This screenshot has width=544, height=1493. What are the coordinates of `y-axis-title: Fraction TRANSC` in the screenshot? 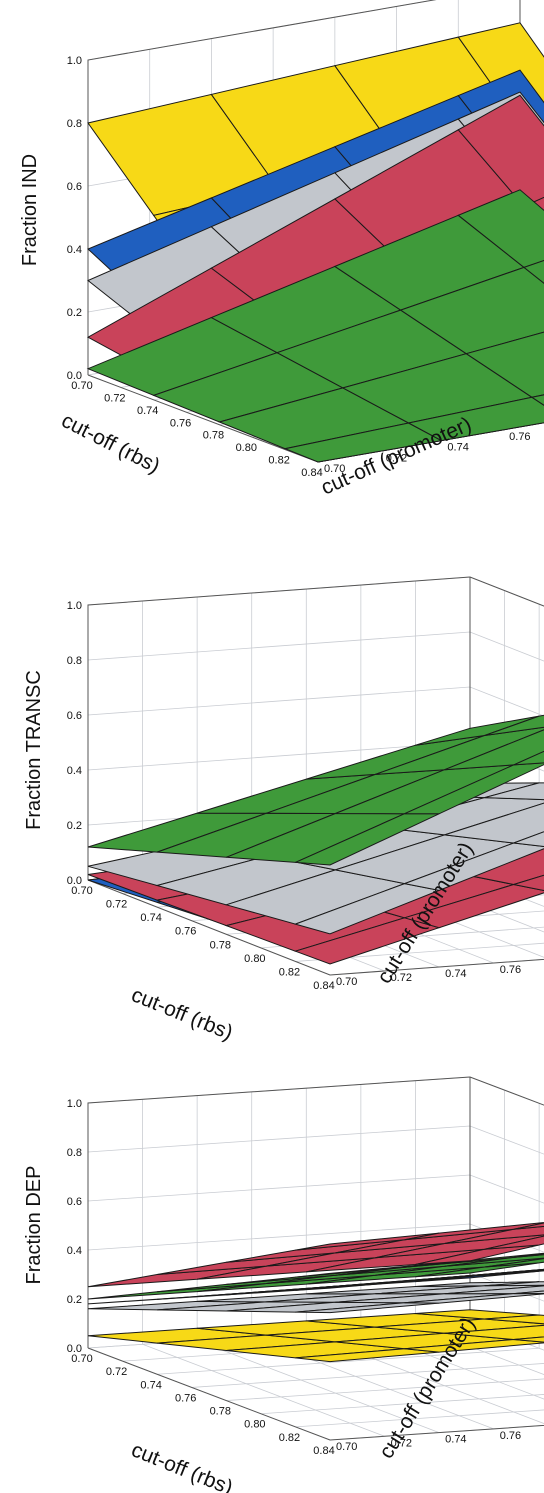 It's located at (34, 750).